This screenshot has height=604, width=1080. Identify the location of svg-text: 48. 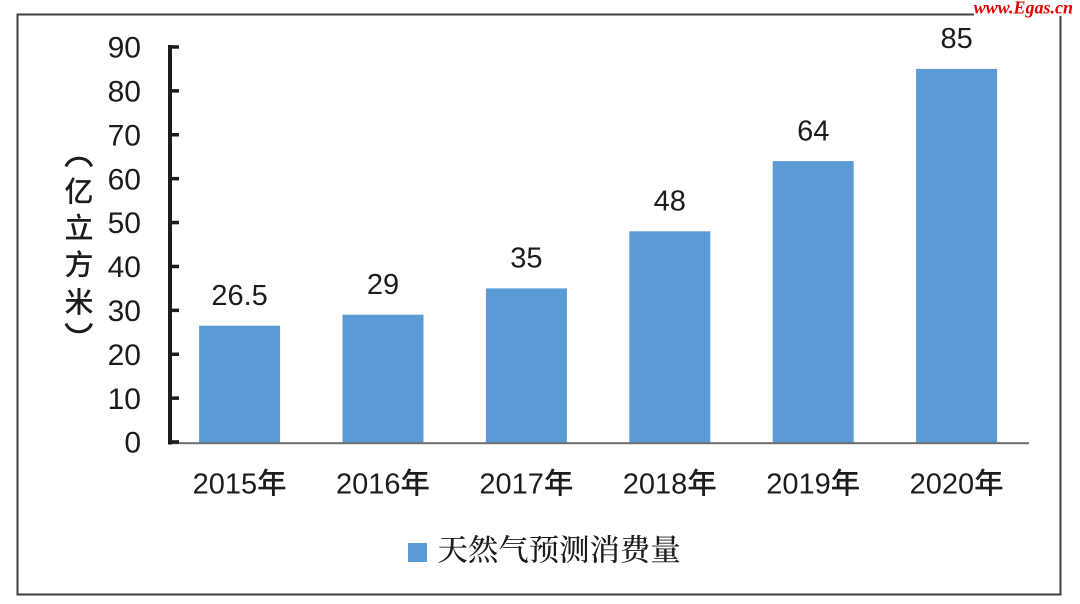
(670, 202).